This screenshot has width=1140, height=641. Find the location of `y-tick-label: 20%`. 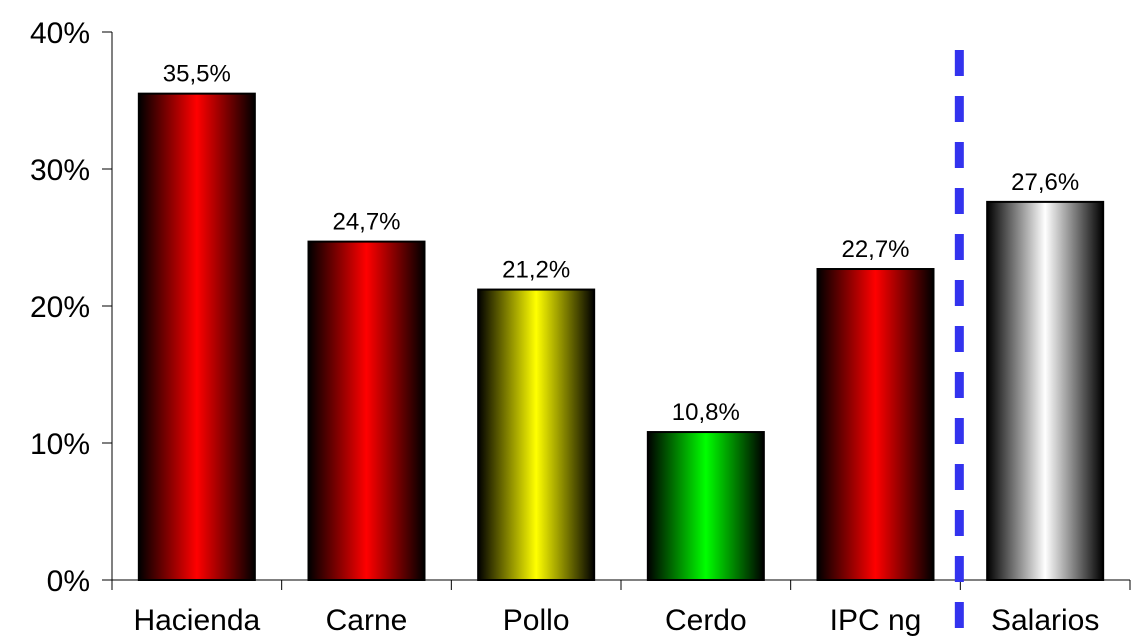

y-tick-label: 20% is located at coordinates (60, 307).